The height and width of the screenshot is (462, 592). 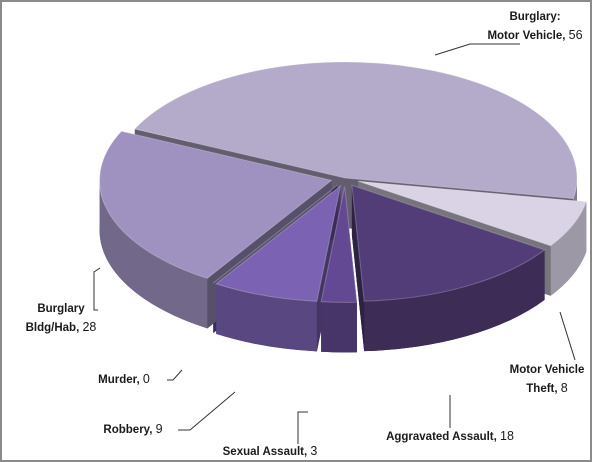 I want to click on label-name: Burglary: Motor Vehicle,, so click(x=526, y=26).